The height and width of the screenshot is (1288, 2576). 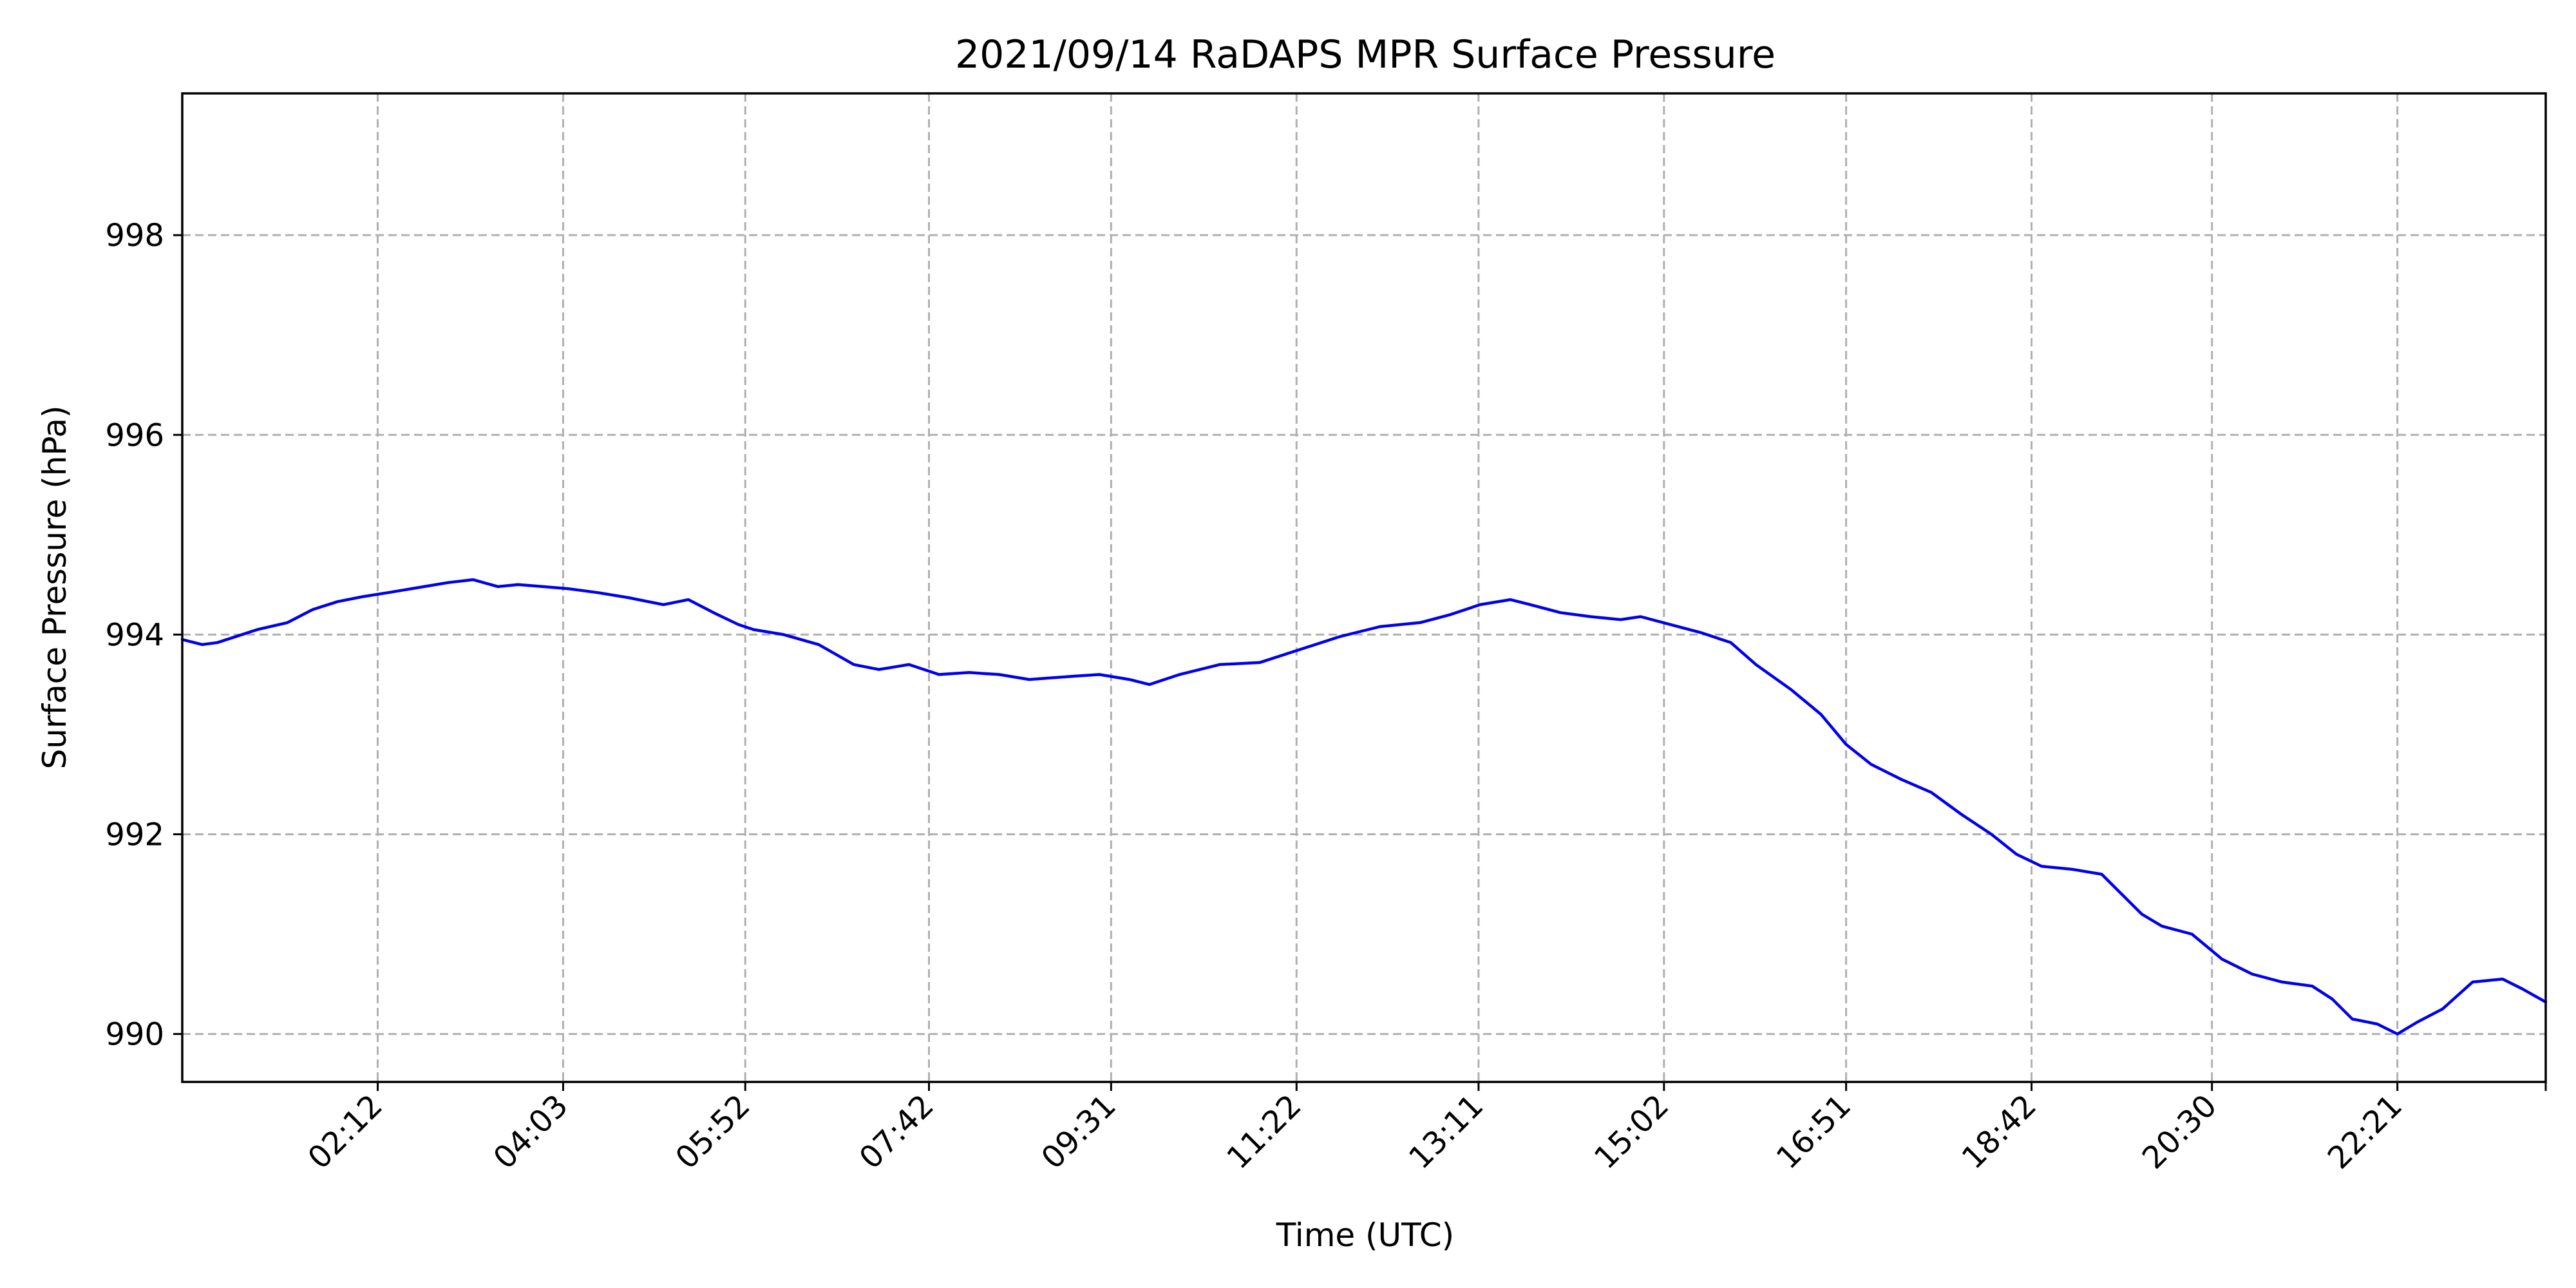 What do you see at coordinates (135, 236) in the screenshot?
I see `y-tick-label: 998` at bounding box center [135, 236].